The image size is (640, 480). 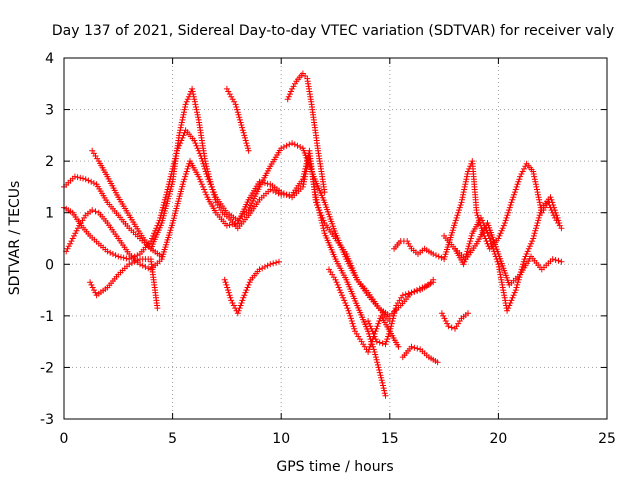 What do you see at coordinates (47, 368) in the screenshot?
I see `y-tick-label: -2` at bounding box center [47, 368].